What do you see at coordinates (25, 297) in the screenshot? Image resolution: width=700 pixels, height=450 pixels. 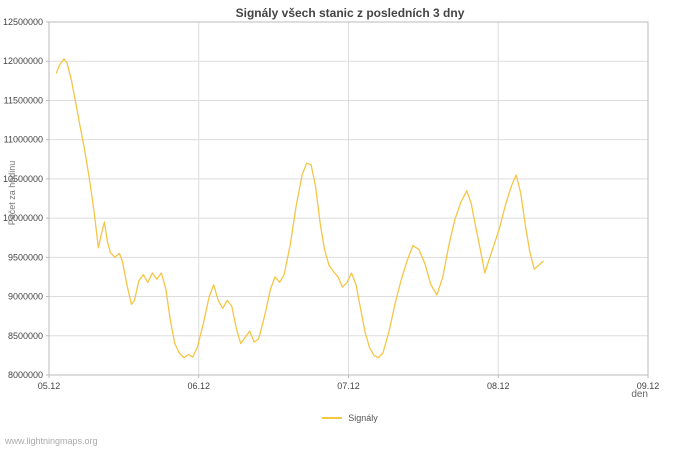 I see `y-tick-label: 9000000` at bounding box center [25, 297].